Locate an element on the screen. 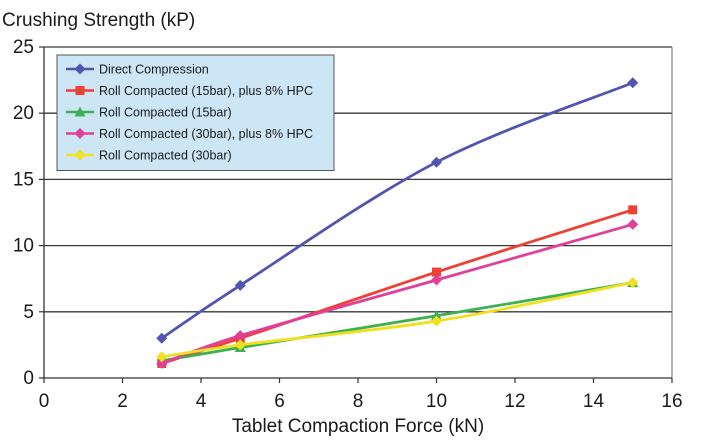  x-tick-label: 12 is located at coordinates (514, 401).